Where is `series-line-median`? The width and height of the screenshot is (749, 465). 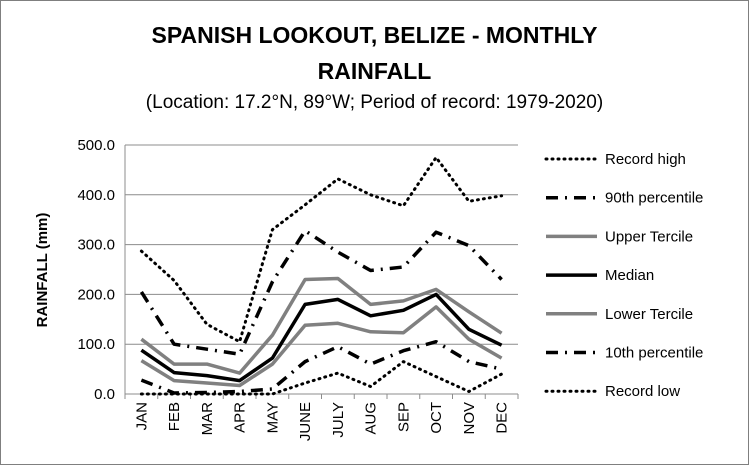
series-line-median is located at coordinates (321, 337).